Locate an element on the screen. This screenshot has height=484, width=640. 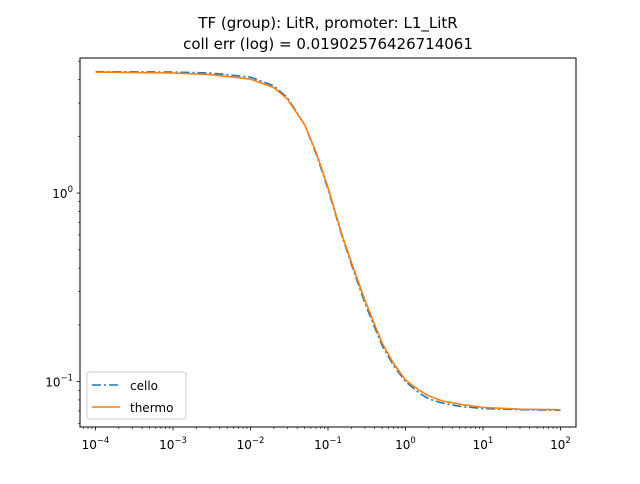
y-tick-label: 10⁰ is located at coordinates (62, 193).